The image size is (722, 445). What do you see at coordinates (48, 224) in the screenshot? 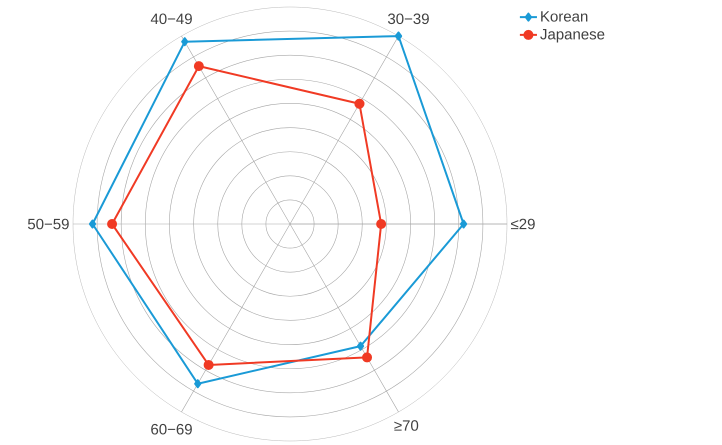
I see `spoke-label: 50−59` at bounding box center [48, 224].